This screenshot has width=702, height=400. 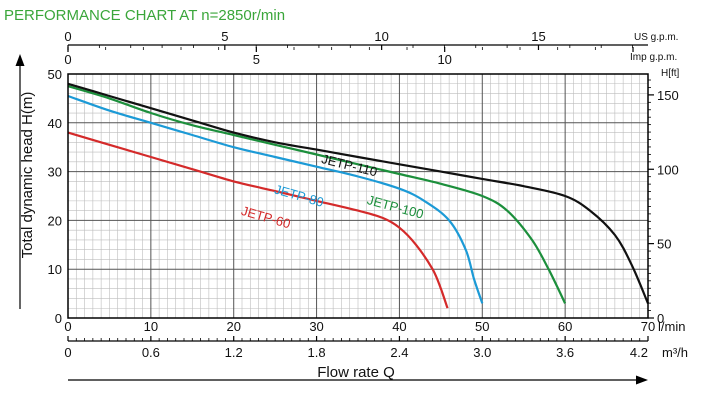 What do you see at coordinates (668, 95) in the screenshot?
I see `ft-tick-label: 150` at bounding box center [668, 95].